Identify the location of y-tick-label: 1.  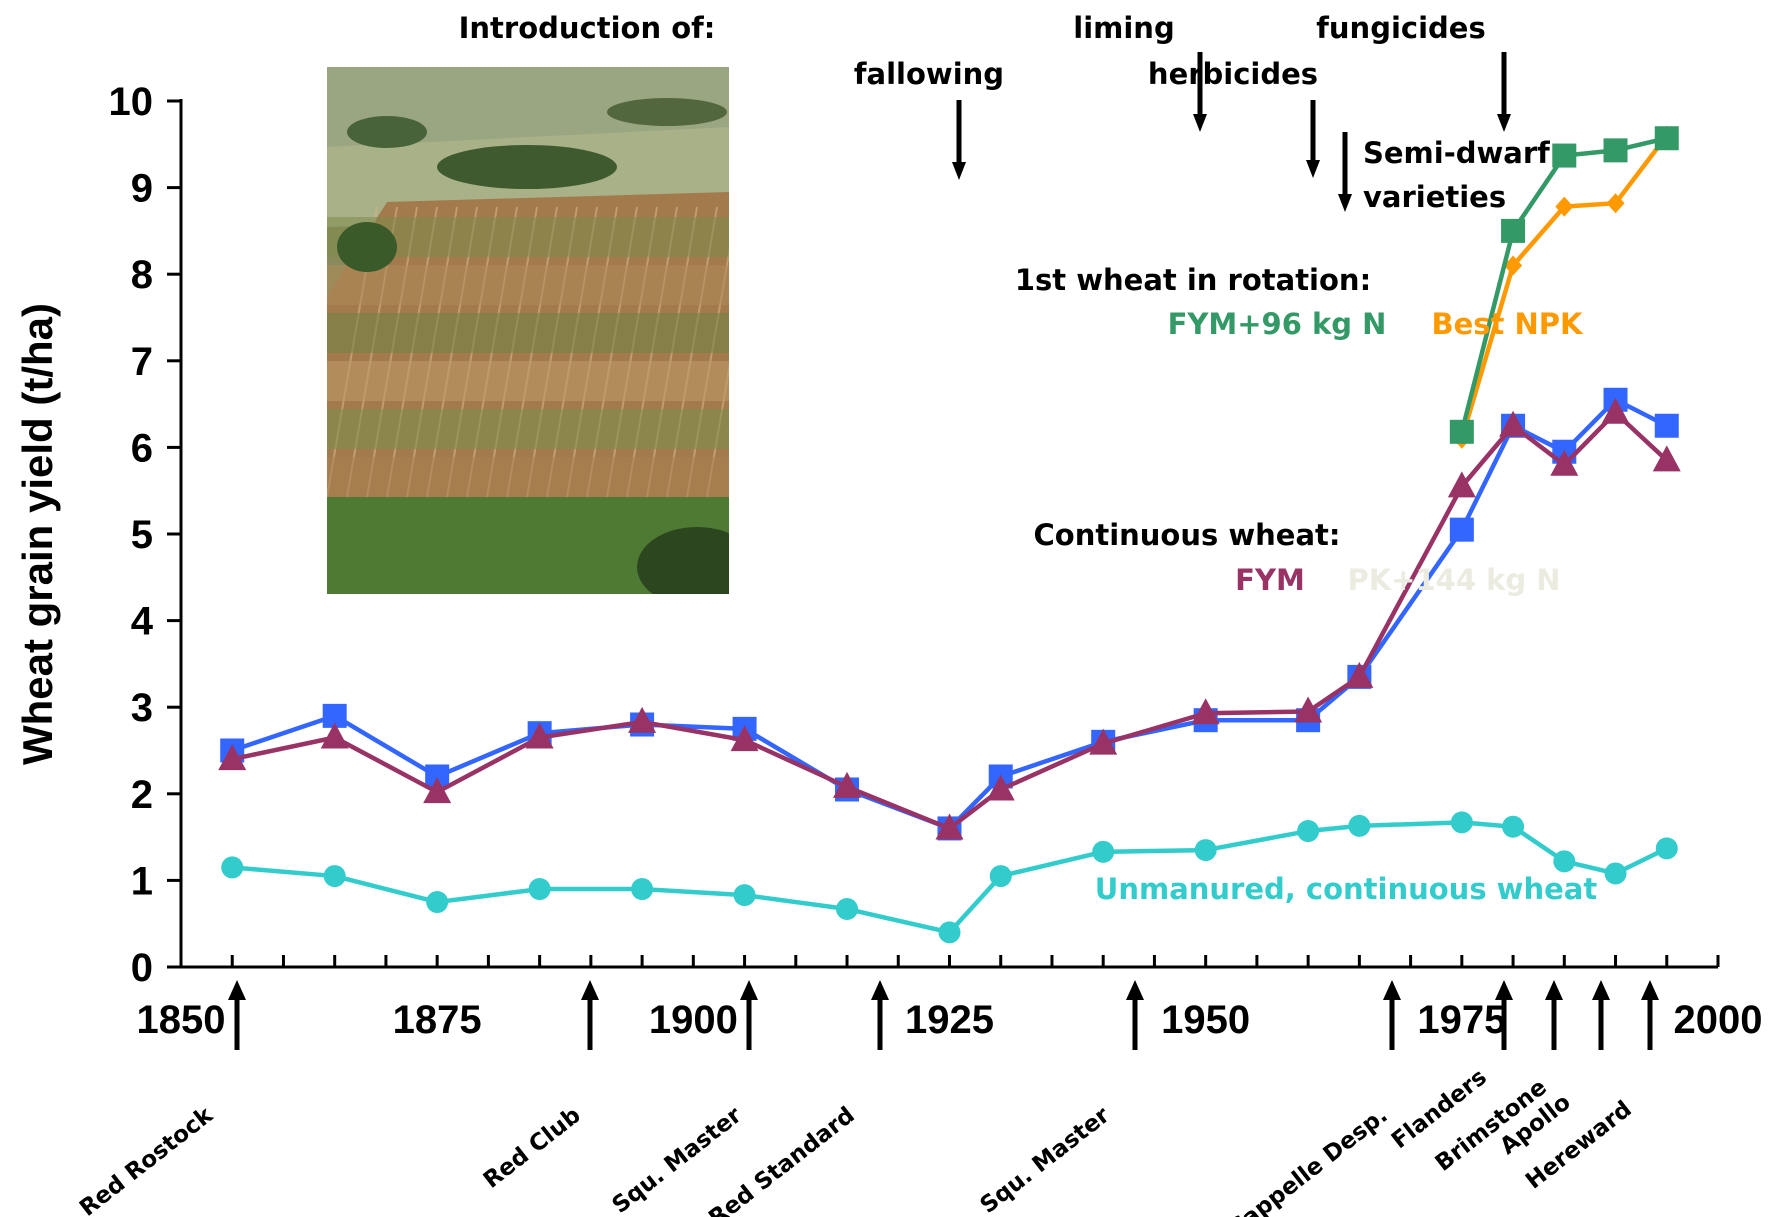
(142, 881).